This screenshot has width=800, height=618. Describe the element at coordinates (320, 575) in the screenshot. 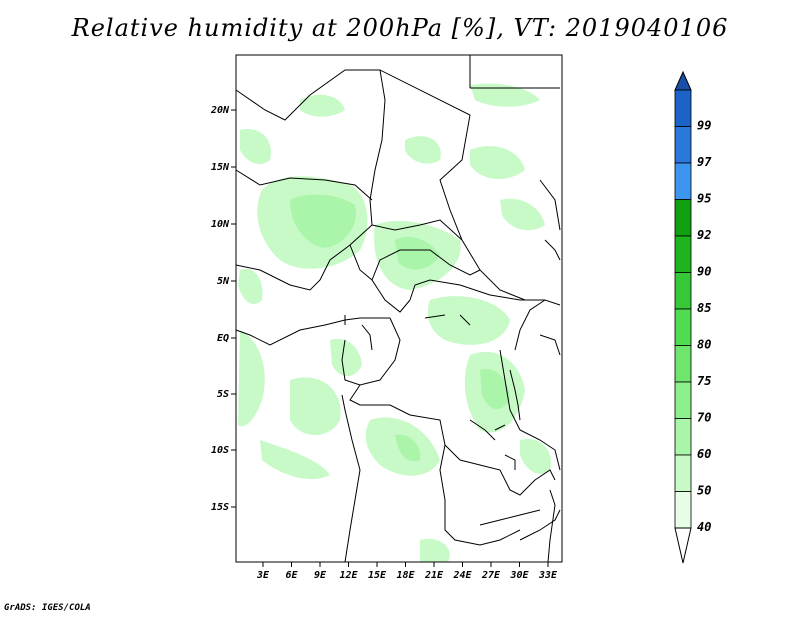

I see `lon-label: 9E` at that location.